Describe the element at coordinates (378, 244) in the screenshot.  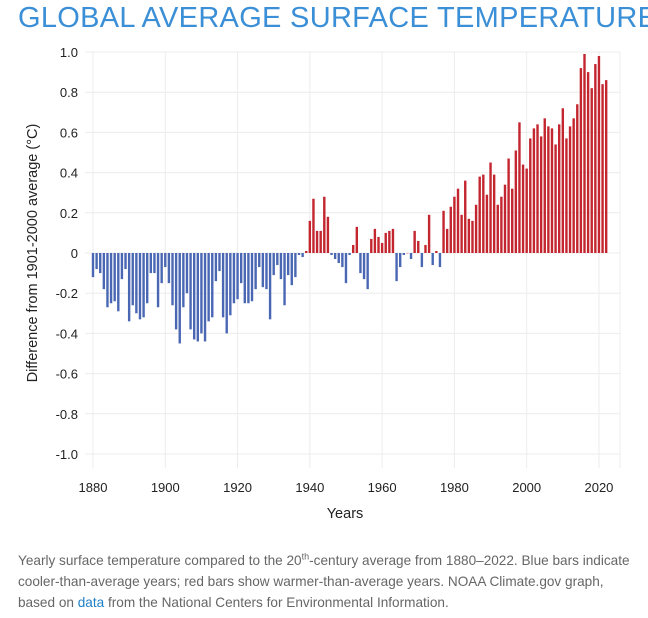
I see `bar-1959` at that location.